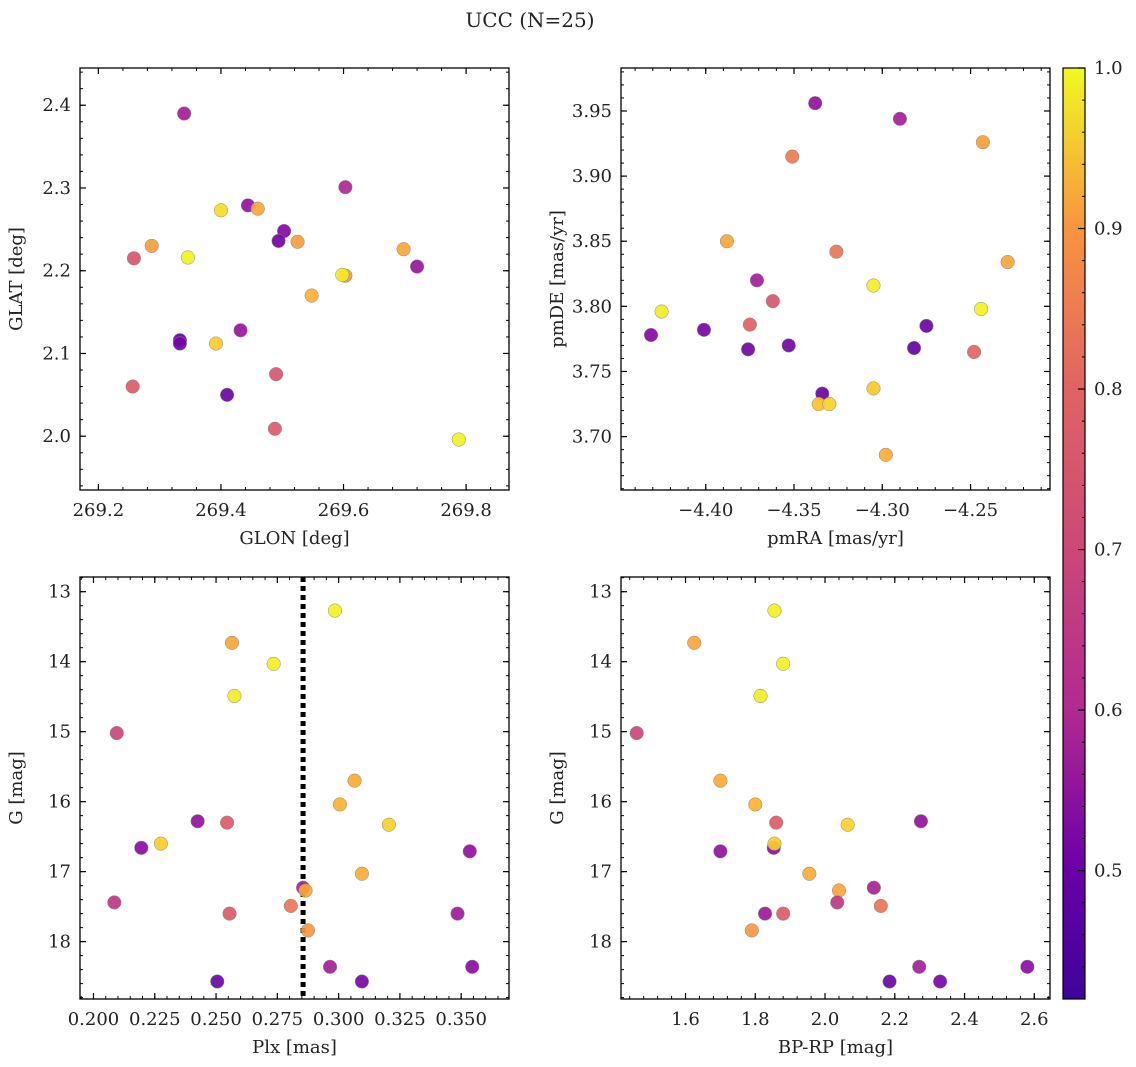 This screenshot has width=1136, height=1067. Describe the element at coordinates (56, 188) in the screenshot. I see `y-tick-label: 2.3` at that location.